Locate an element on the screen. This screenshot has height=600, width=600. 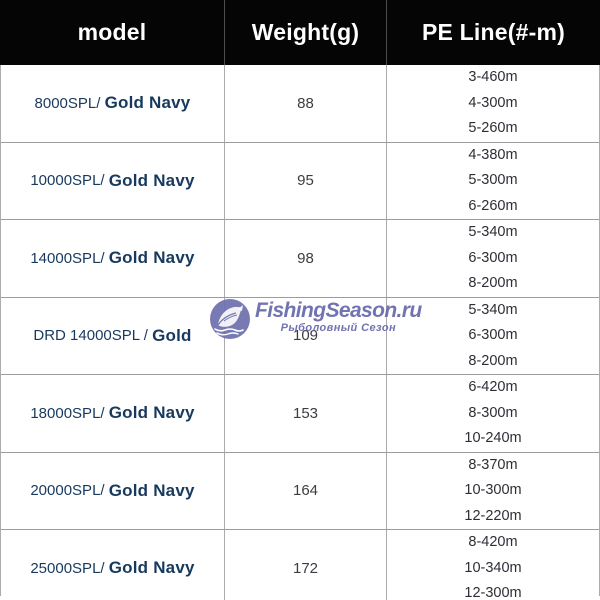
weight-cell: 88 is located at coordinates (306, 103).